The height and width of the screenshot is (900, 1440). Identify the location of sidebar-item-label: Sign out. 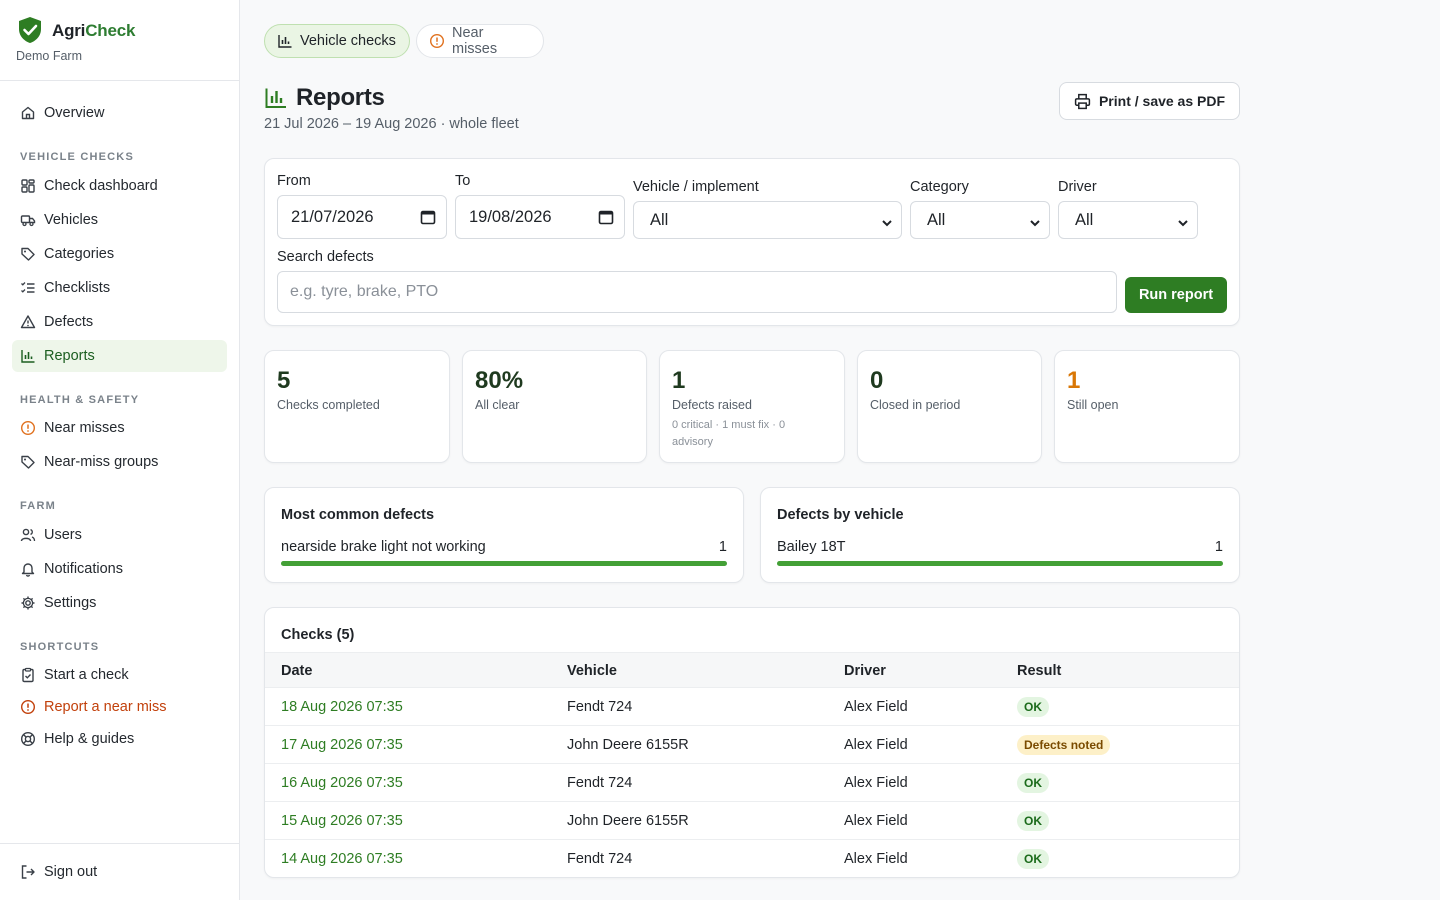
(71, 872).